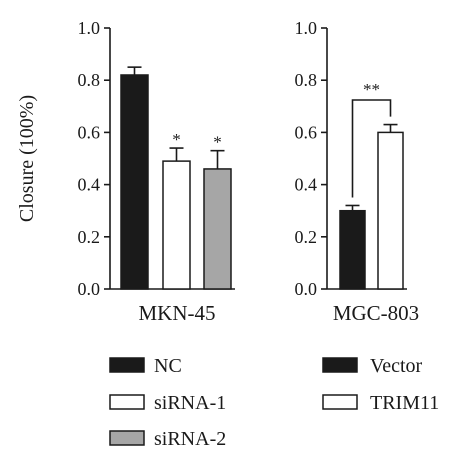 Image resolution: width=474 pixels, height=464 pixels. Describe the element at coordinates (396, 366) in the screenshot. I see `legend-label-vector: Vector` at that location.